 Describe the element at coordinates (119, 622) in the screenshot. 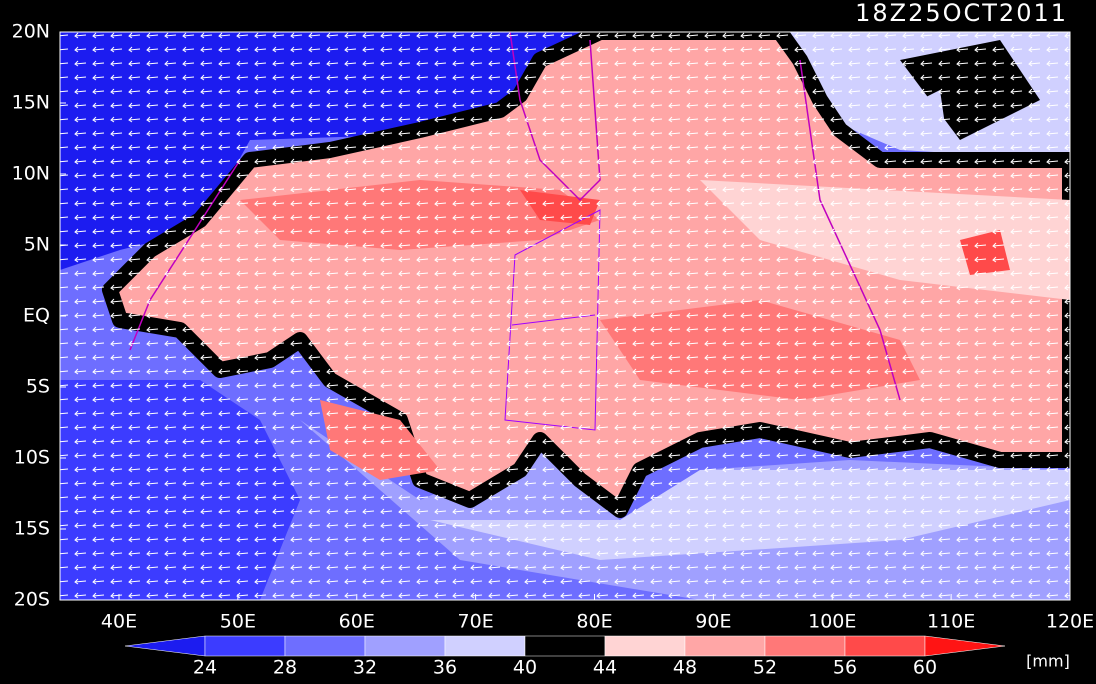

I see `lon-label: 40E` at that location.